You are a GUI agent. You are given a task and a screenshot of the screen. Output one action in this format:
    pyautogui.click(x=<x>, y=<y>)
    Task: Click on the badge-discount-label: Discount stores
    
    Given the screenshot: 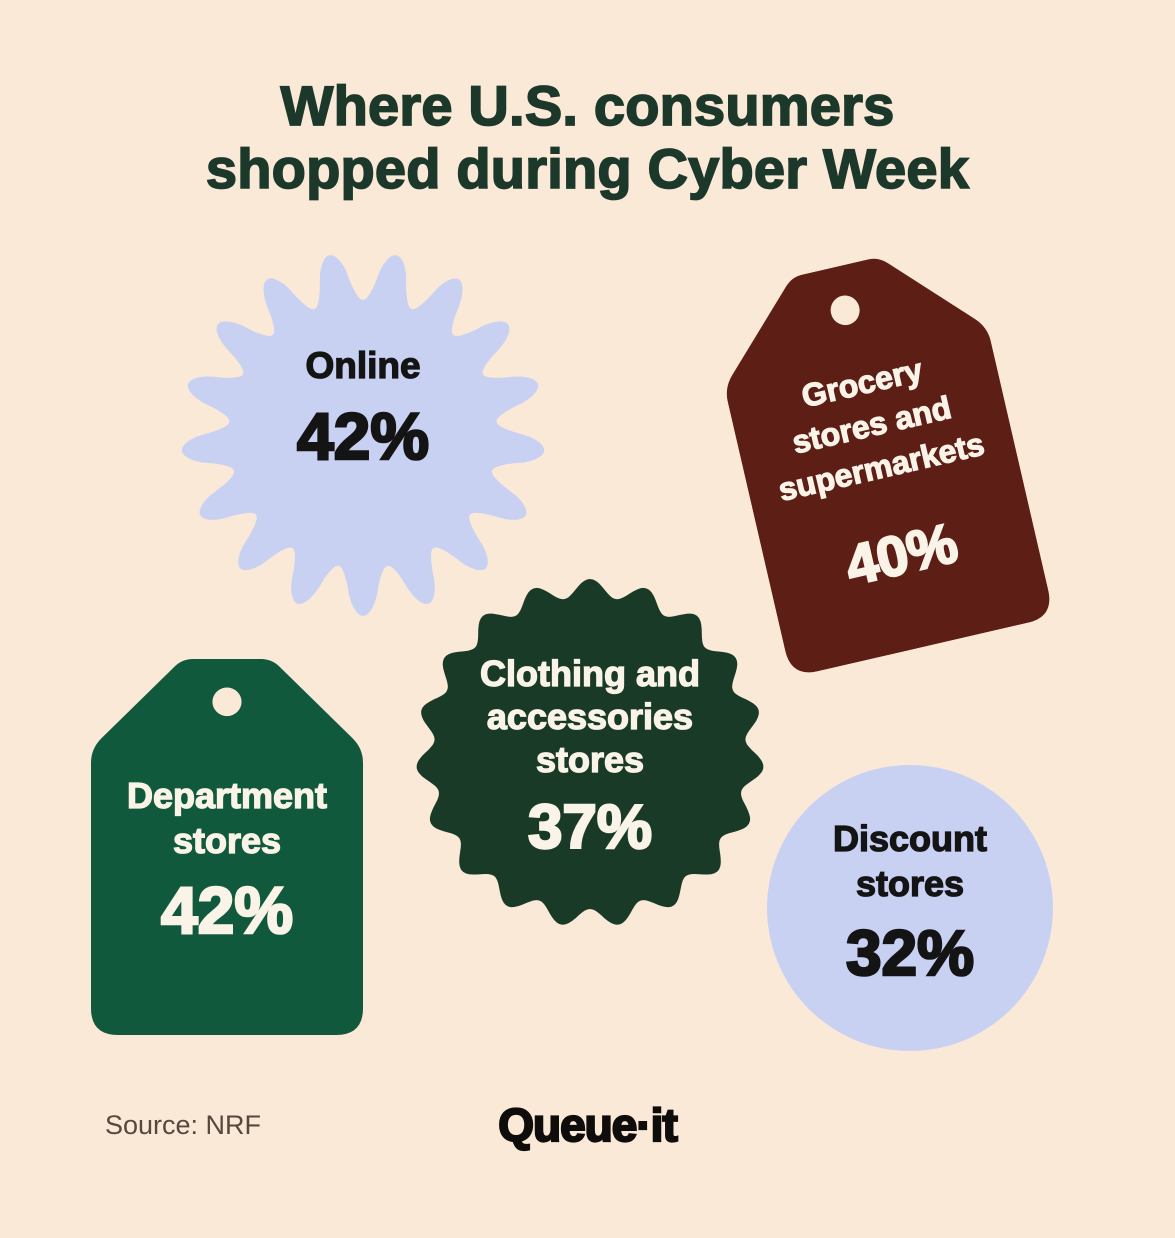 What is the action you would take?
    pyautogui.click(x=910, y=861)
    